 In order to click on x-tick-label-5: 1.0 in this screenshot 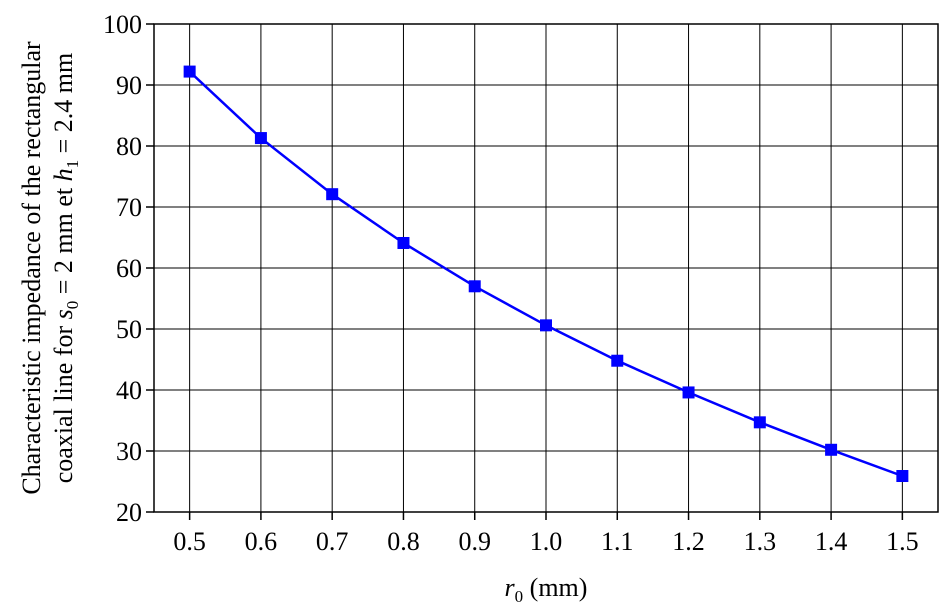, I will do `click(546, 541)`.